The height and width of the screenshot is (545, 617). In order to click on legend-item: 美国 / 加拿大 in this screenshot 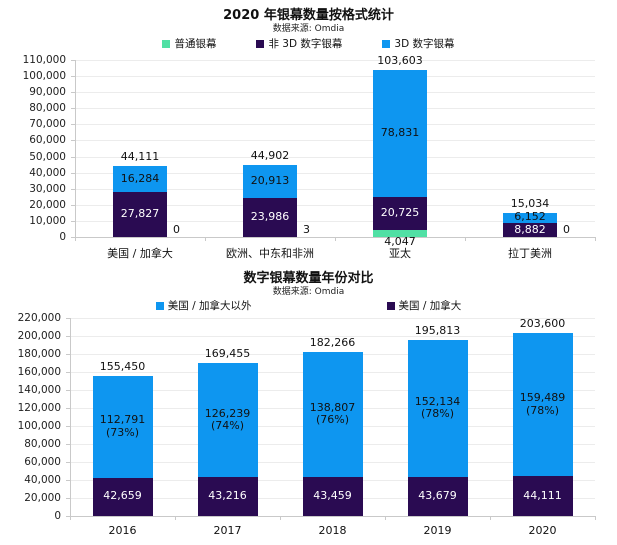, I will do `click(424, 305)`.